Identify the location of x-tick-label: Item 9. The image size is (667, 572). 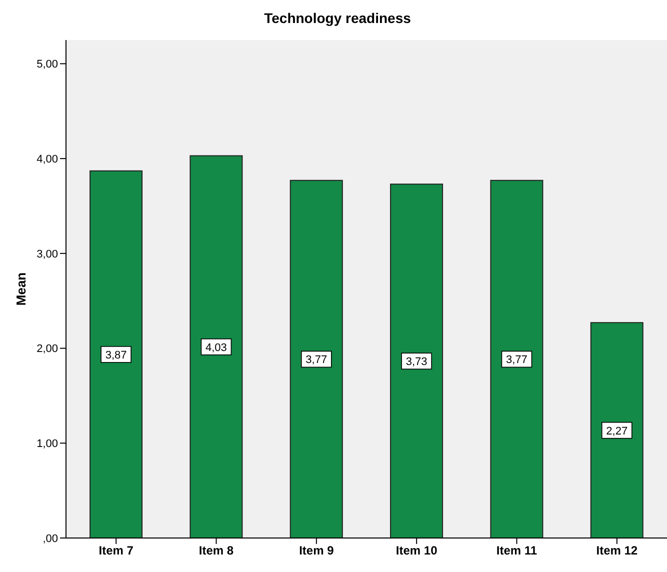
(316, 551).